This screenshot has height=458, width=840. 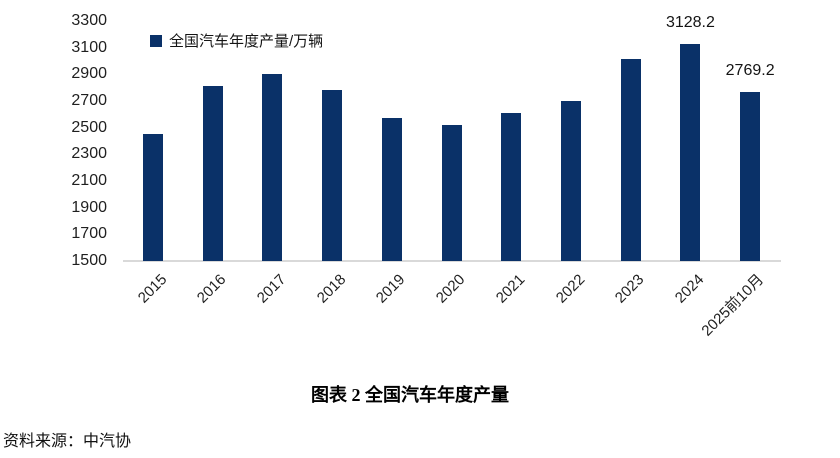 What do you see at coordinates (89, 234) in the screenshot?
I see `y-tick-label: 1700` at bounding box center [89, 234].